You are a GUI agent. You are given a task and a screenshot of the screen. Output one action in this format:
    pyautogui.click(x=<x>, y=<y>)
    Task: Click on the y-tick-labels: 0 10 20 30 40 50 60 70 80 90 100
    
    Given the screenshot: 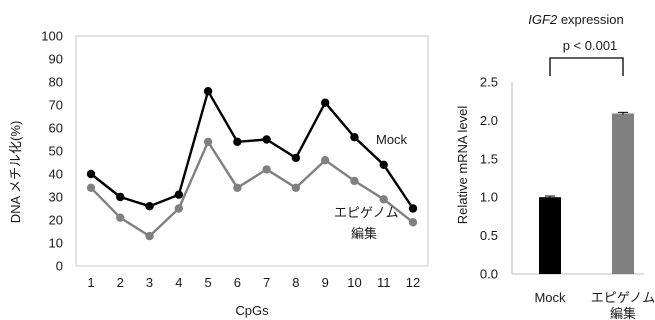 What is the action you would take?
    pyautogui.click(x=52, y=151)
    